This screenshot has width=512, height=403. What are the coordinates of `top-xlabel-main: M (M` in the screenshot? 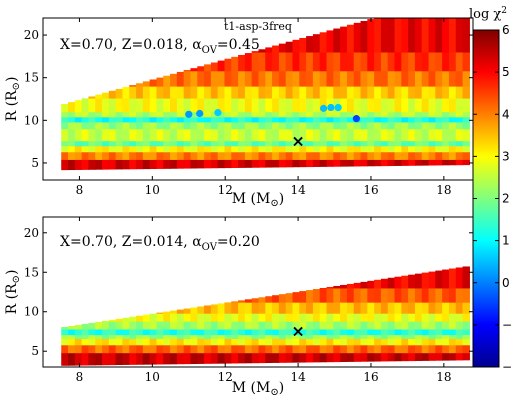 It's located at (251, 199).